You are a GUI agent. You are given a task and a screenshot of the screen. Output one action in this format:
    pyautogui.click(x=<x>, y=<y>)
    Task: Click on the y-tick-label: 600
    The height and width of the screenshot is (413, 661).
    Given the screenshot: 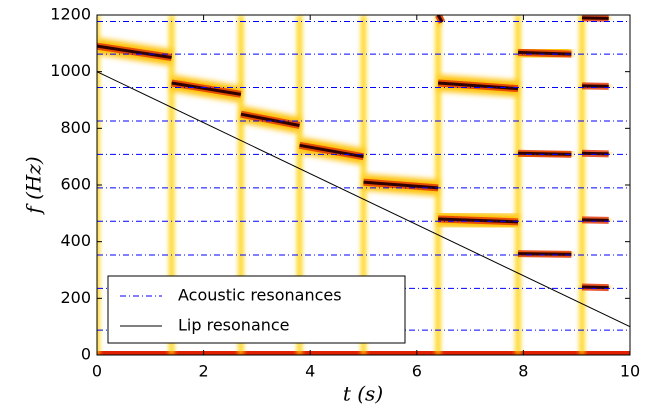 What is the action you would take?
    pyautogui.click(x=75, y=184)
    